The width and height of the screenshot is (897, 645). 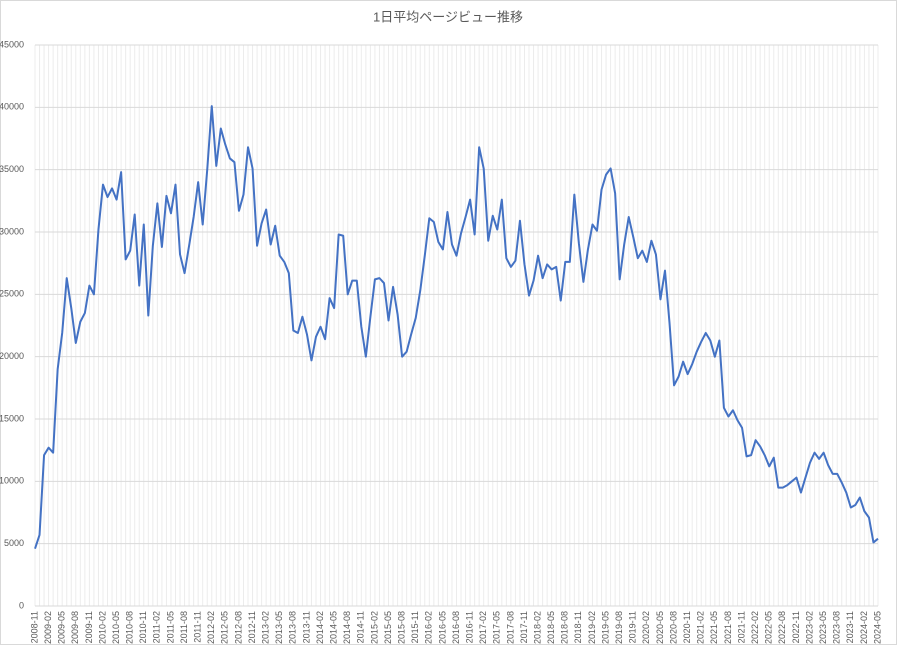 I want to click on x-tick-label: 2014-11, so click(x=361, y=627).